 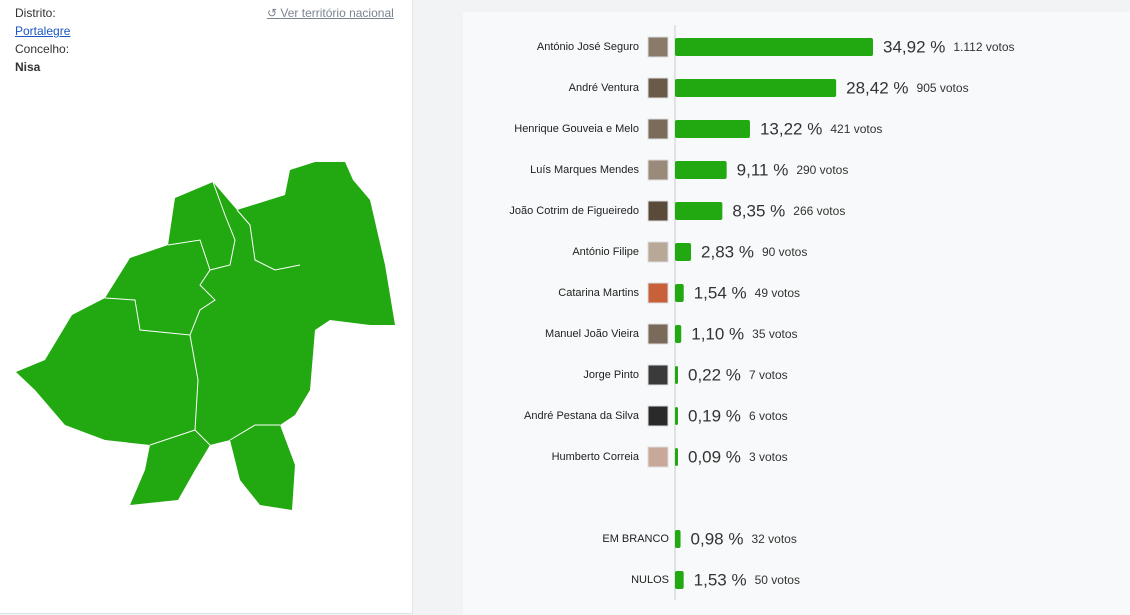 What do you see at coordinates (758, 210) in the screenshot?
I see `percent-label: 8,35 %` at bounding box center [758, 210].